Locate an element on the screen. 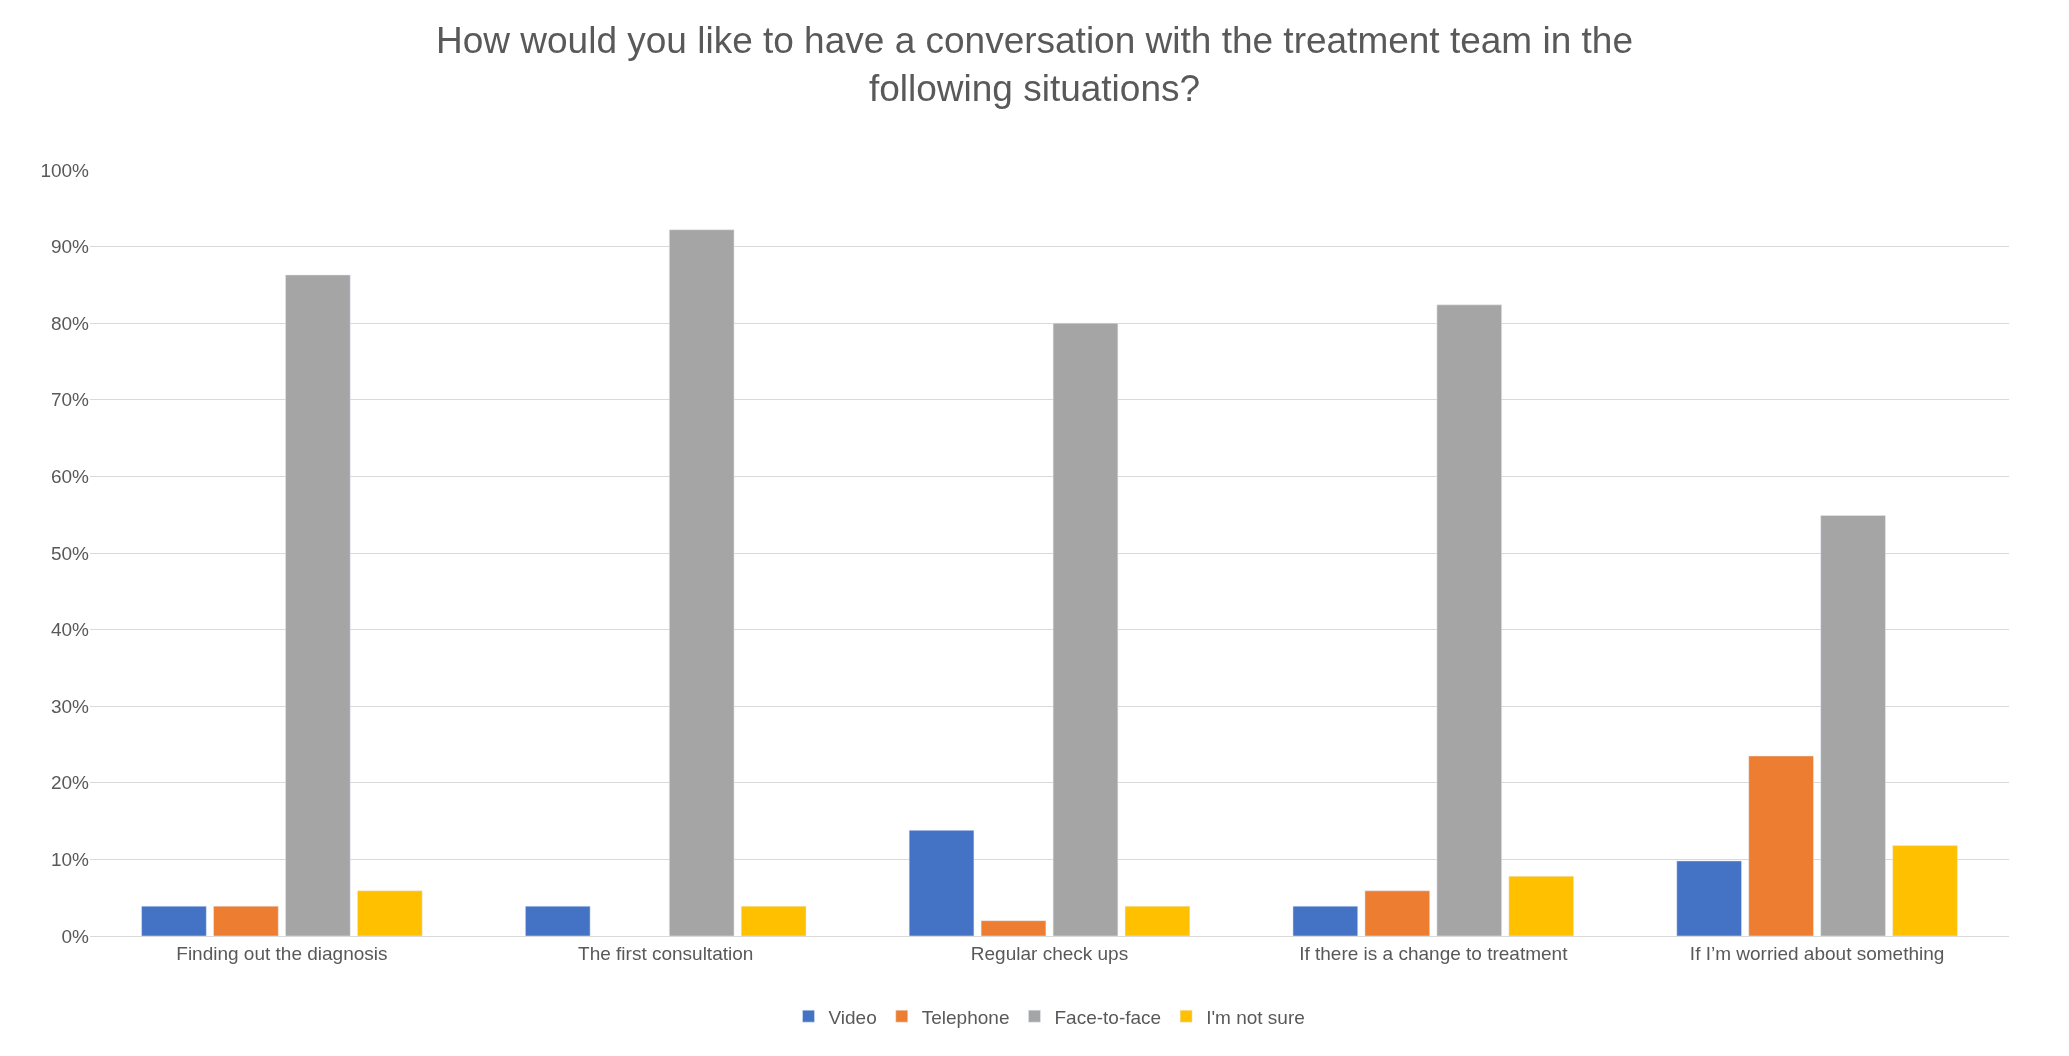 The width and height of the screenshot is (2069, 1056). legend-label: Telephone is located at coordinates (965, 1017).